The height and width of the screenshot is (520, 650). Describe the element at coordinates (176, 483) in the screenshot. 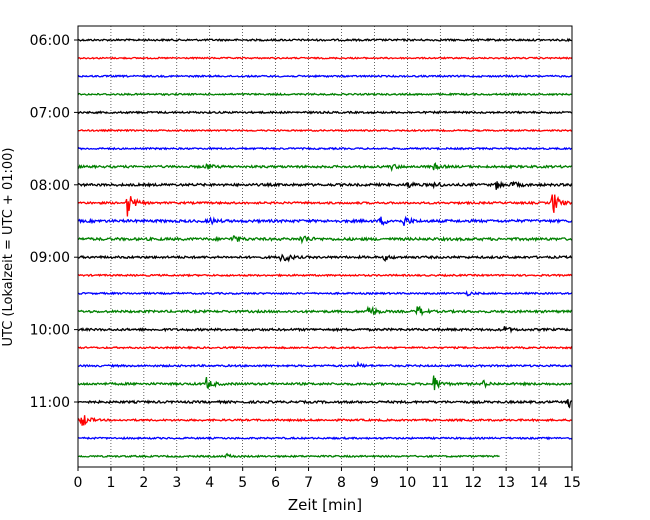

I see `x-tick-label: 3` at that location.